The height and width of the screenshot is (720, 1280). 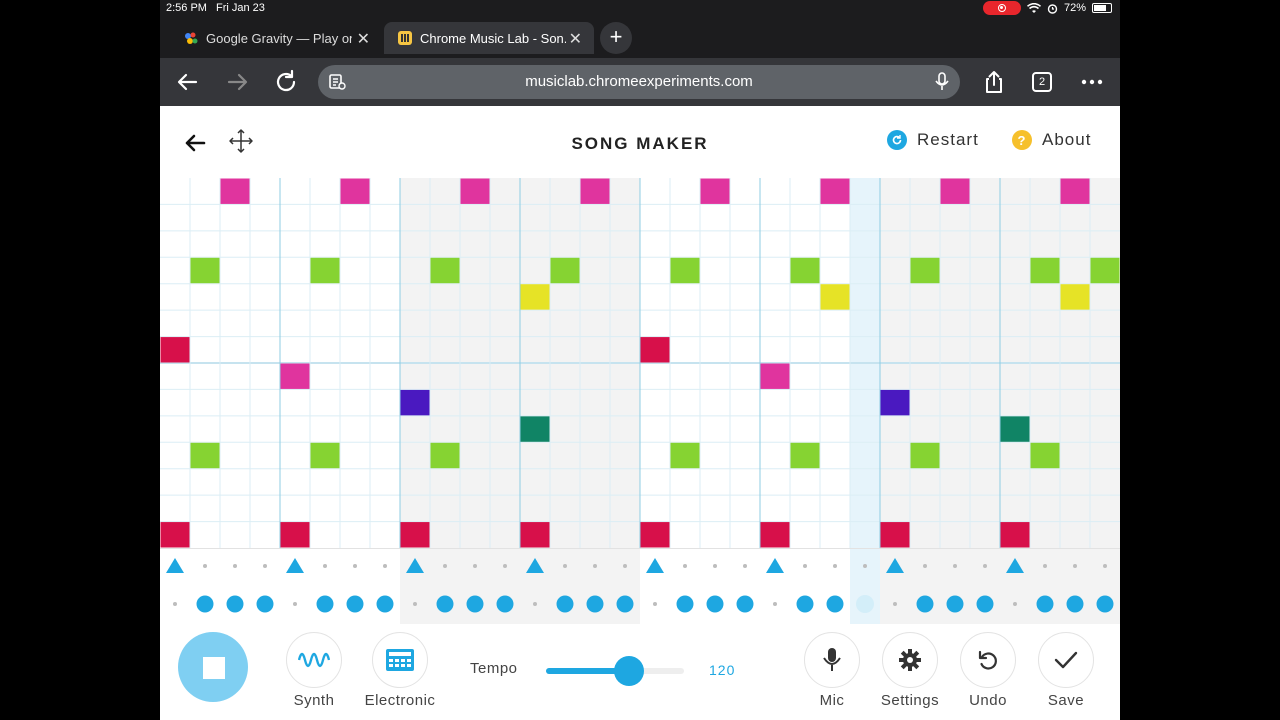 What do you see at coordinates (1066, 660) in the screenshot?
I see `save-button` at bounding box center [1066, 660].